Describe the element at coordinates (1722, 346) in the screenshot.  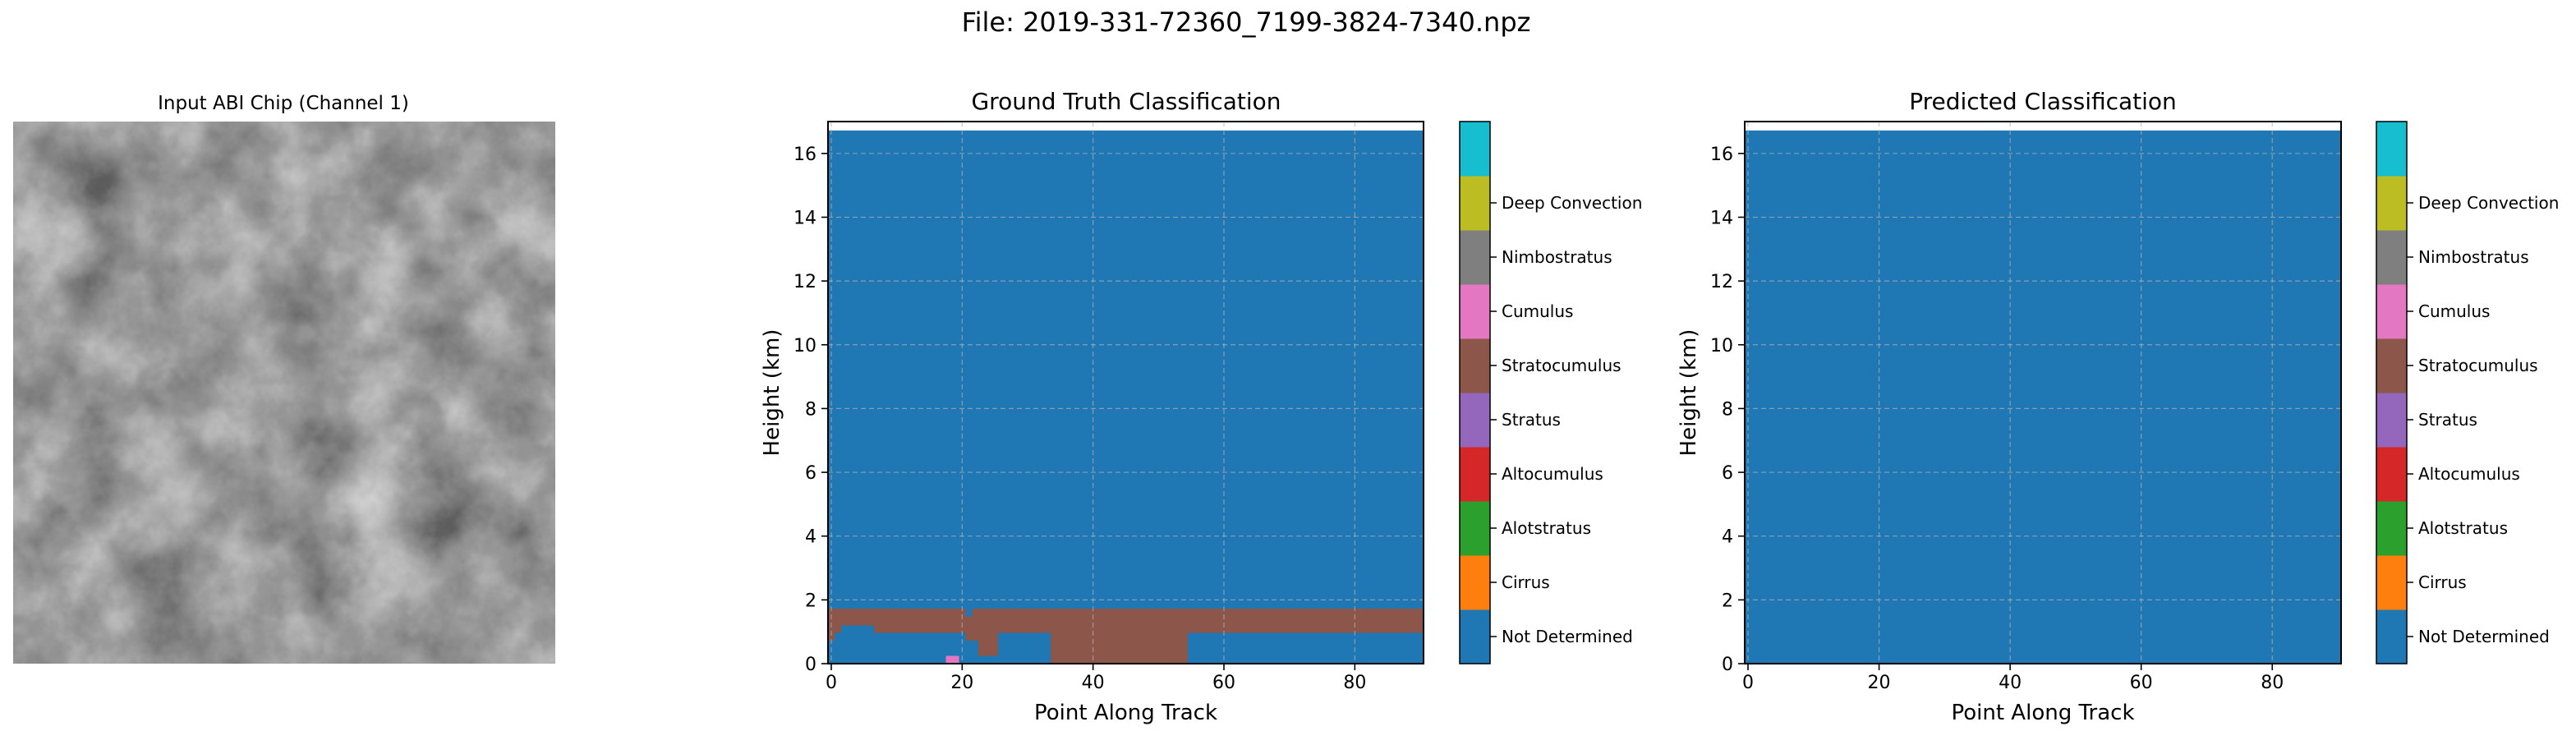
I see `predicted-ytick-label: 10` at that location.